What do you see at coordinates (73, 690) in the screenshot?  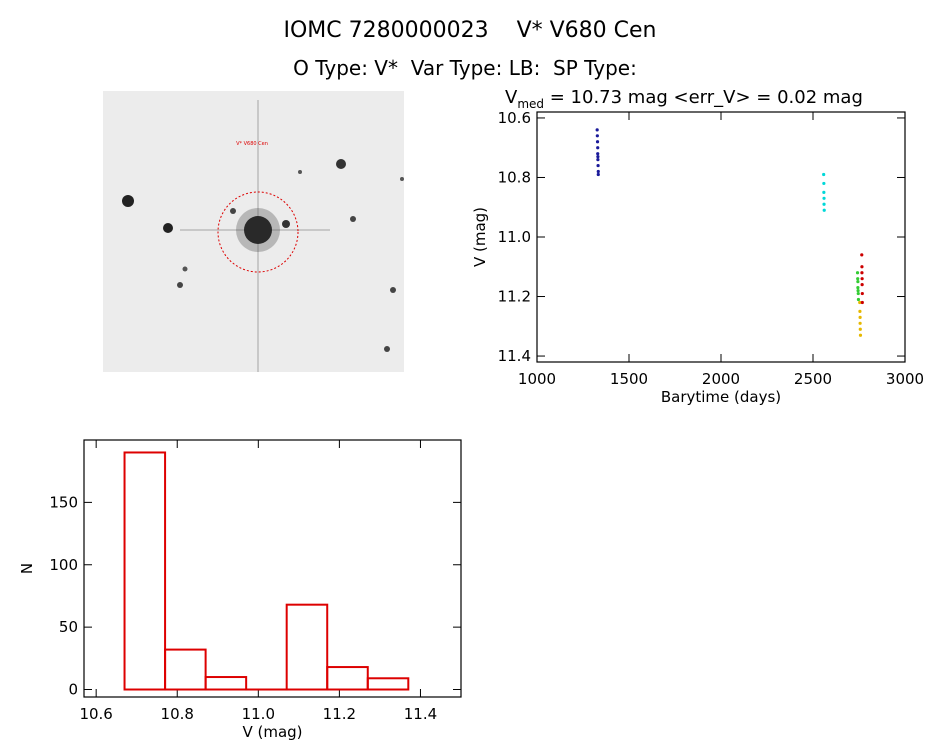 I see `y-tick-label: 0` at bounding box center [73, 690].